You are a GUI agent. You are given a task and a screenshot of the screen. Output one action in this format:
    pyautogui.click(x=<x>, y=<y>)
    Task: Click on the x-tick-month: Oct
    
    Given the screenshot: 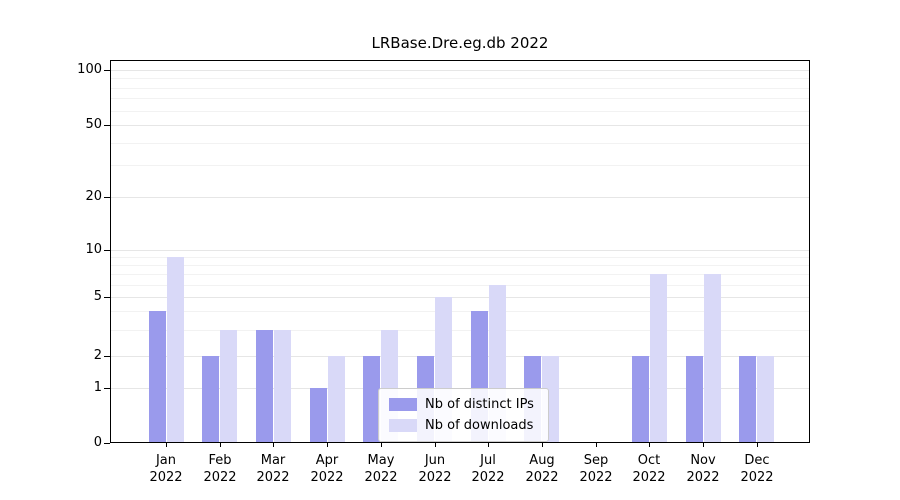 What is the action you would take?
    pyautogui.click(x=649, y=460)
    